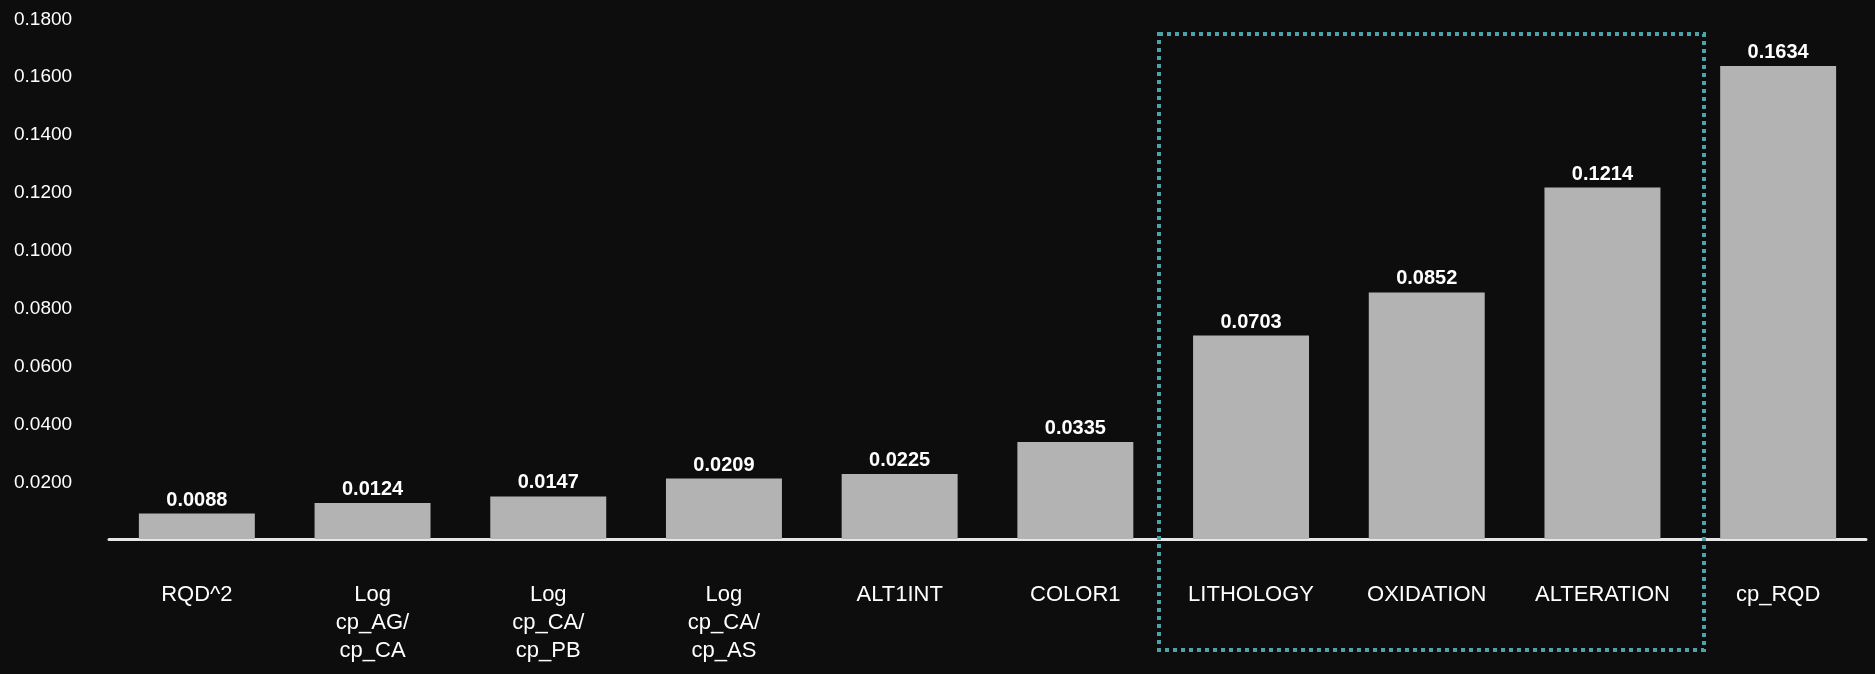 The width and height of the screenshot is (1875, 674). I want to click on x-tick-label: RQD^2, so click(197, 593).